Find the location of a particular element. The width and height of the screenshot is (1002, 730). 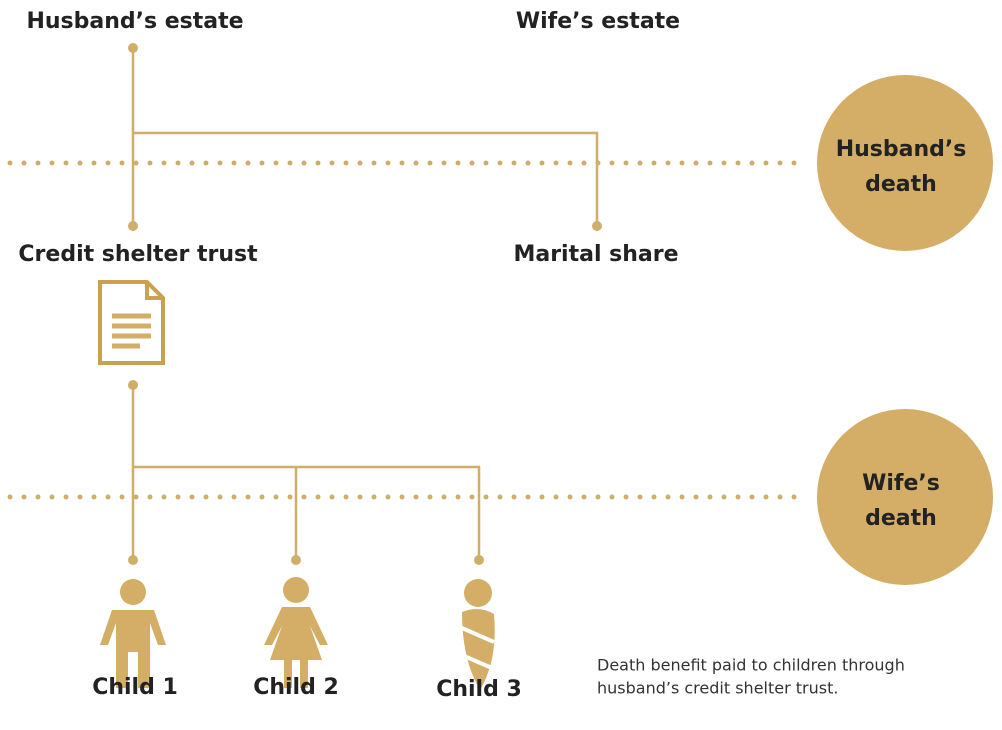

event-label: Husband’s is located at coordinates (901, 149).